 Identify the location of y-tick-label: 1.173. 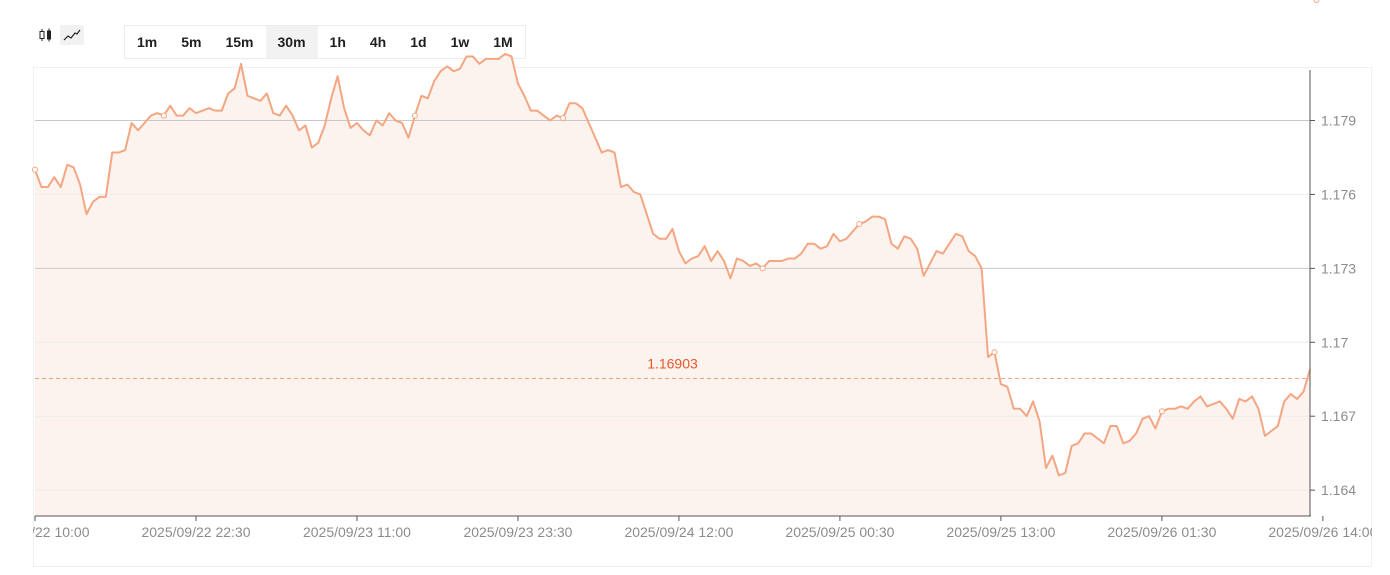
(1338, 268).